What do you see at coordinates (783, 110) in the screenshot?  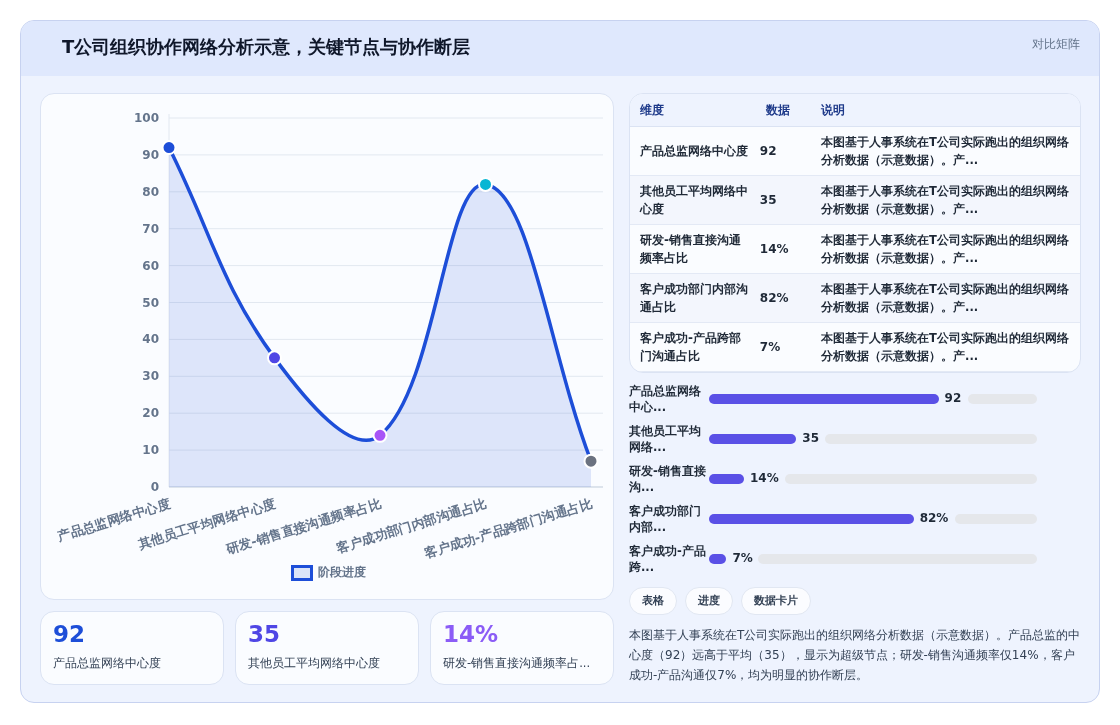 I see `text: 数据` at bounding box center [783, 110].